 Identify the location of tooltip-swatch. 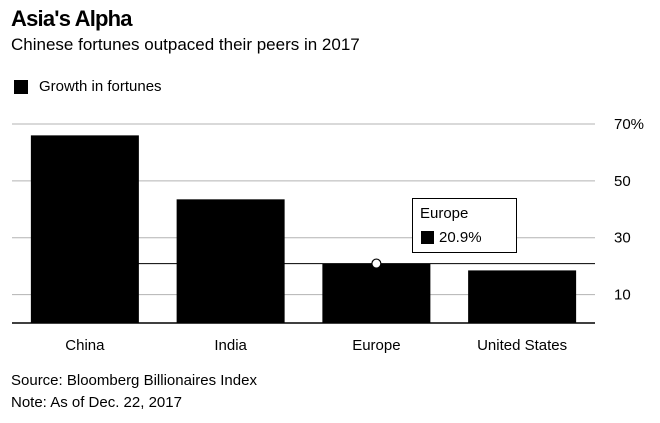
(427, 237).